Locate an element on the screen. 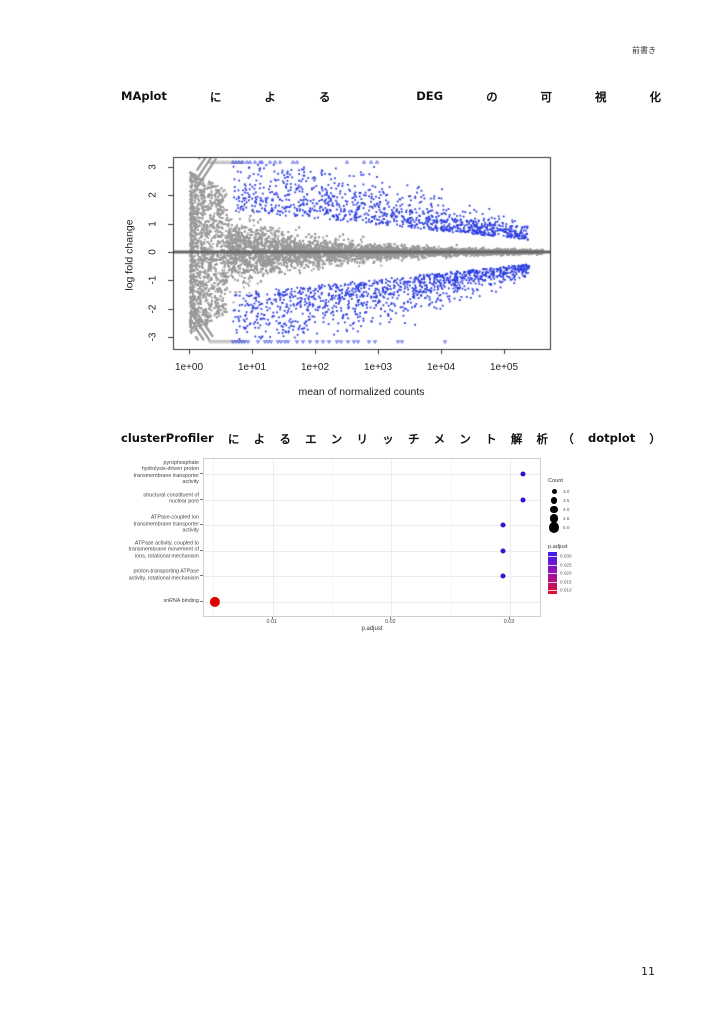 This screenshot has height=1024, width=724. heading-token: DEG is located at coordinates (430, 96).